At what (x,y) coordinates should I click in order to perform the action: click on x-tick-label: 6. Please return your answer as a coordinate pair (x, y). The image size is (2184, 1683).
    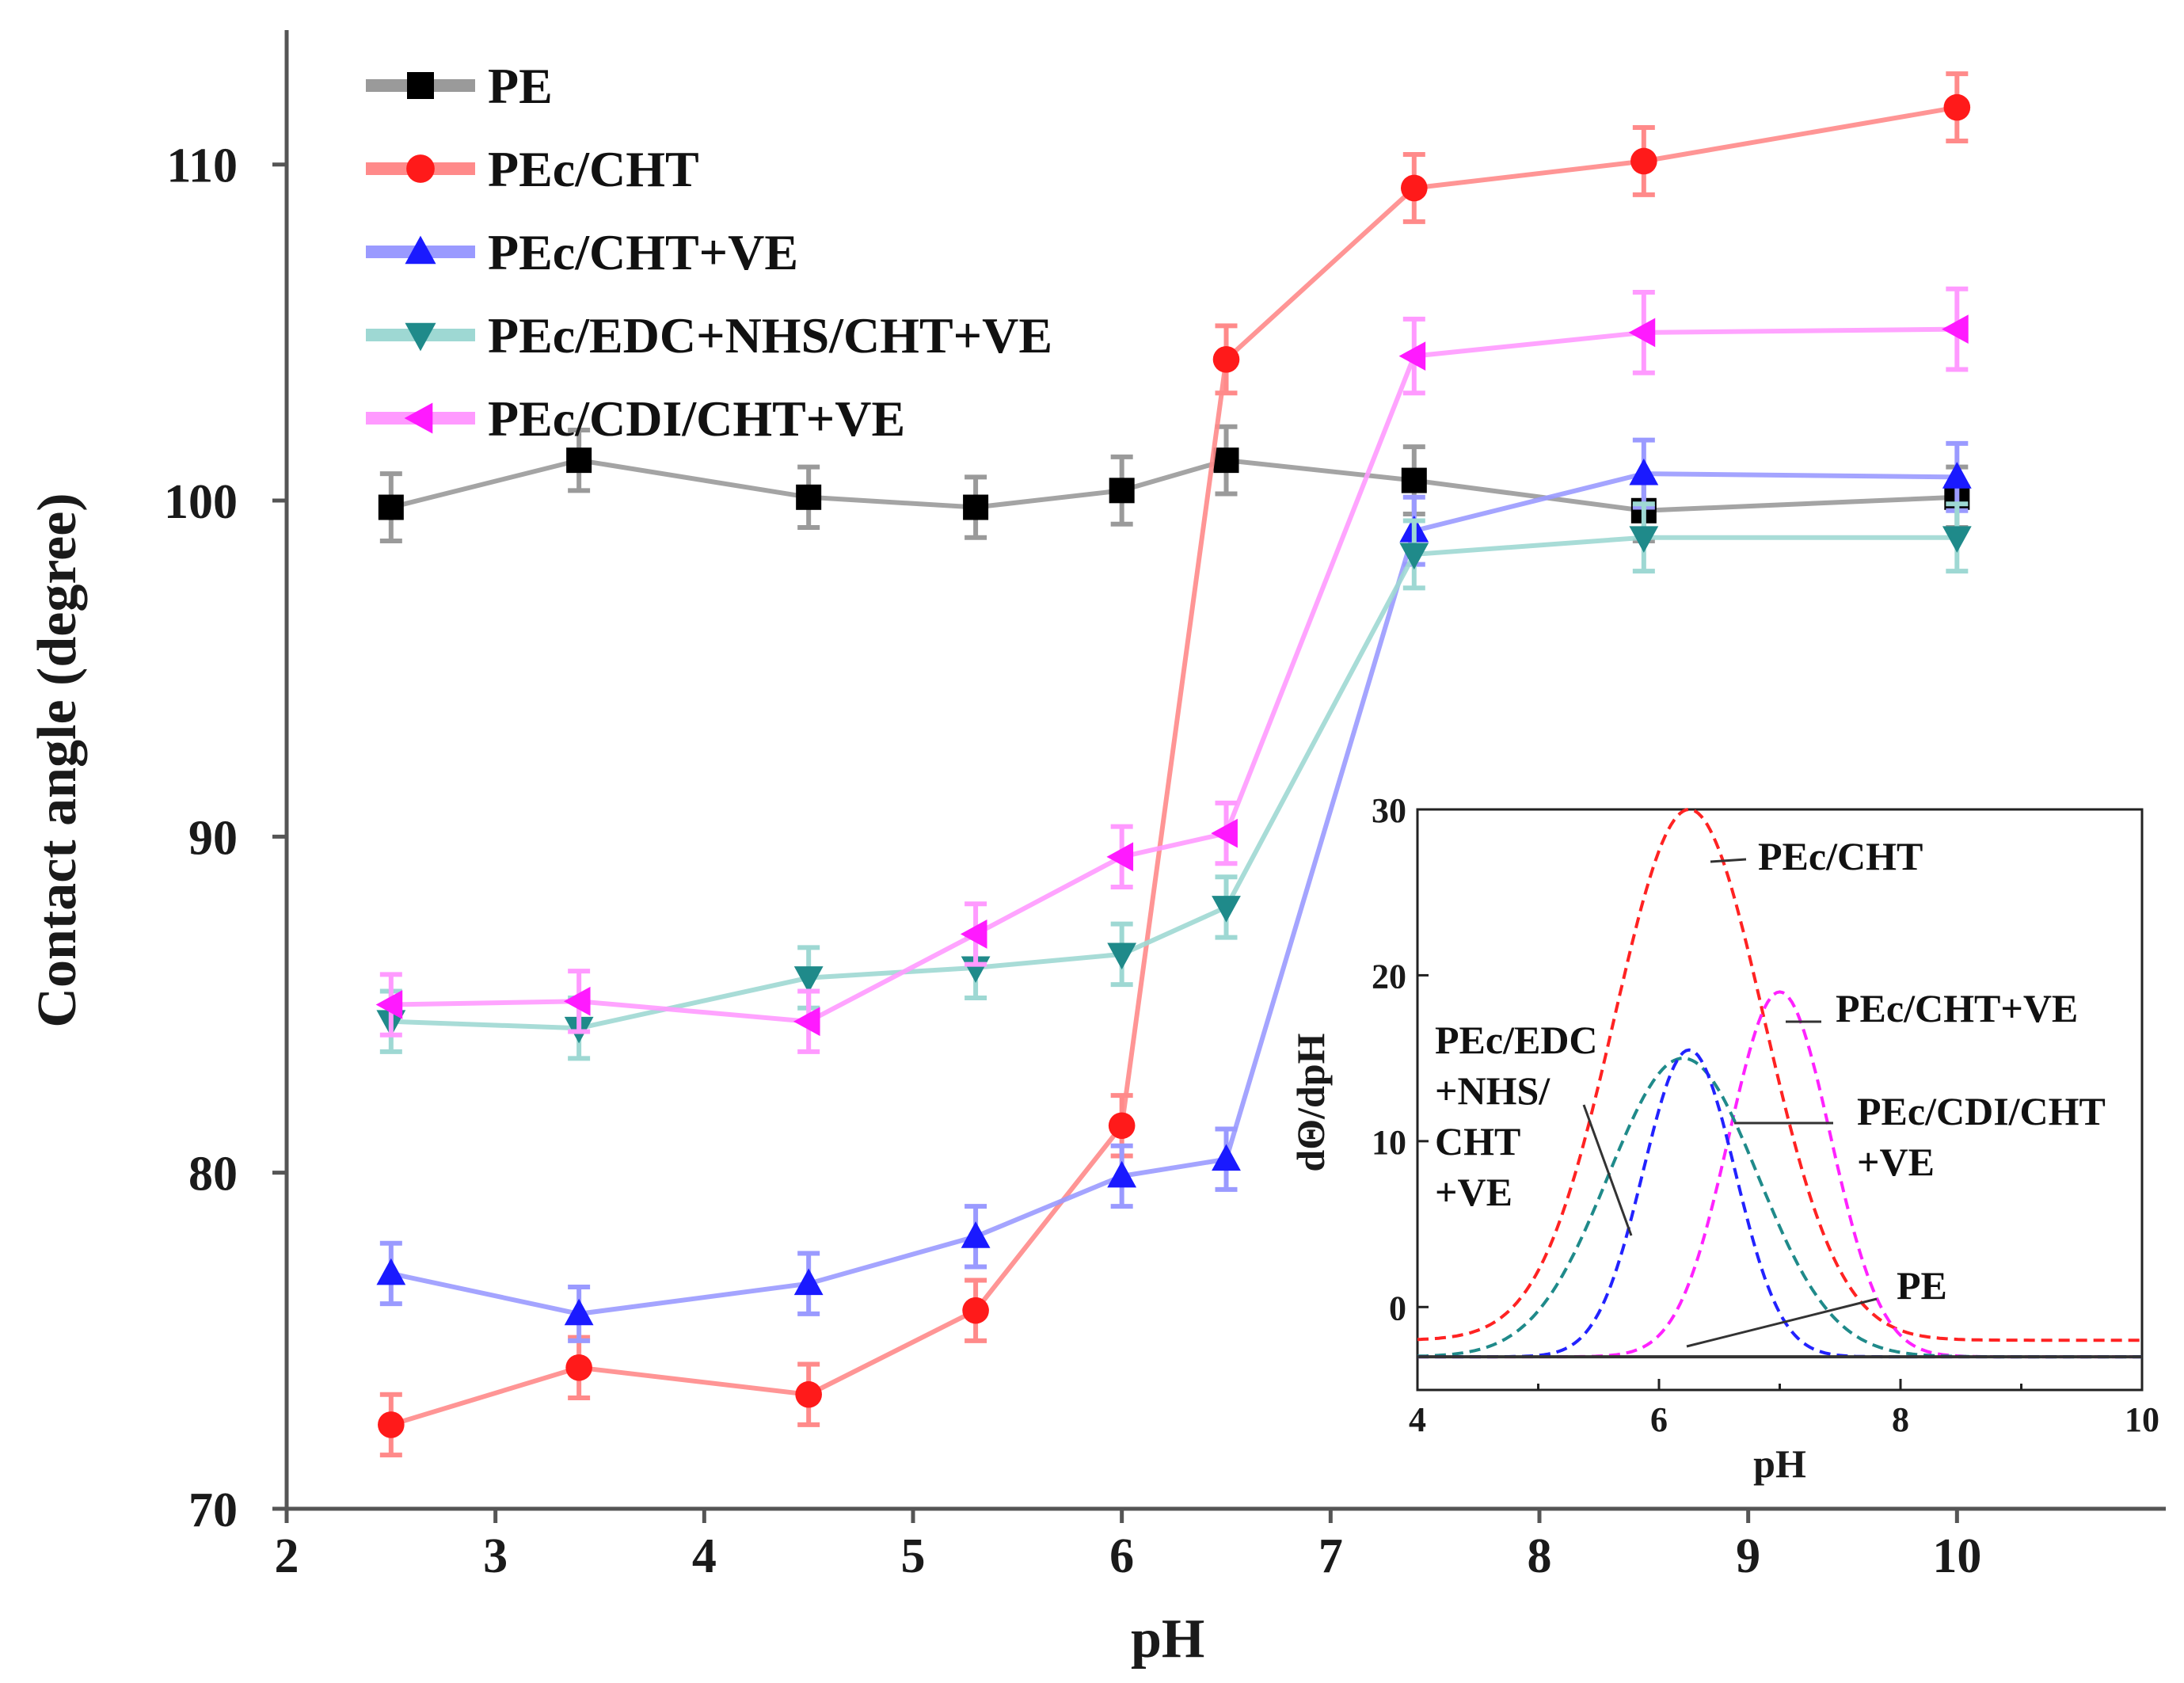
    Looking at the image, I should click on (1121, 1556).